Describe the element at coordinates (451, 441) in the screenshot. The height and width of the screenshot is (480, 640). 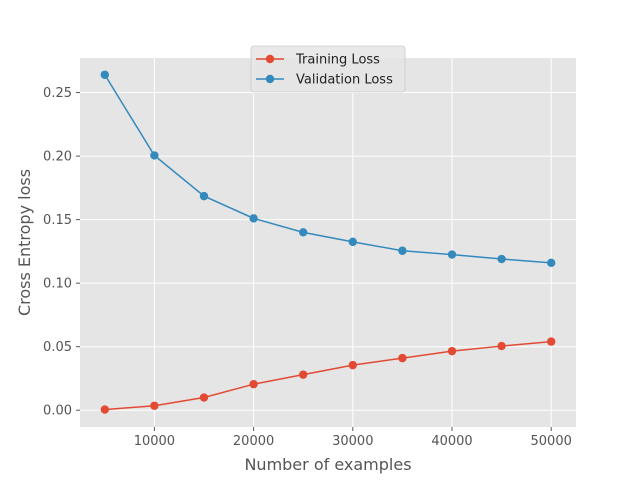
I see `x-tick-label: 40000` at that location.